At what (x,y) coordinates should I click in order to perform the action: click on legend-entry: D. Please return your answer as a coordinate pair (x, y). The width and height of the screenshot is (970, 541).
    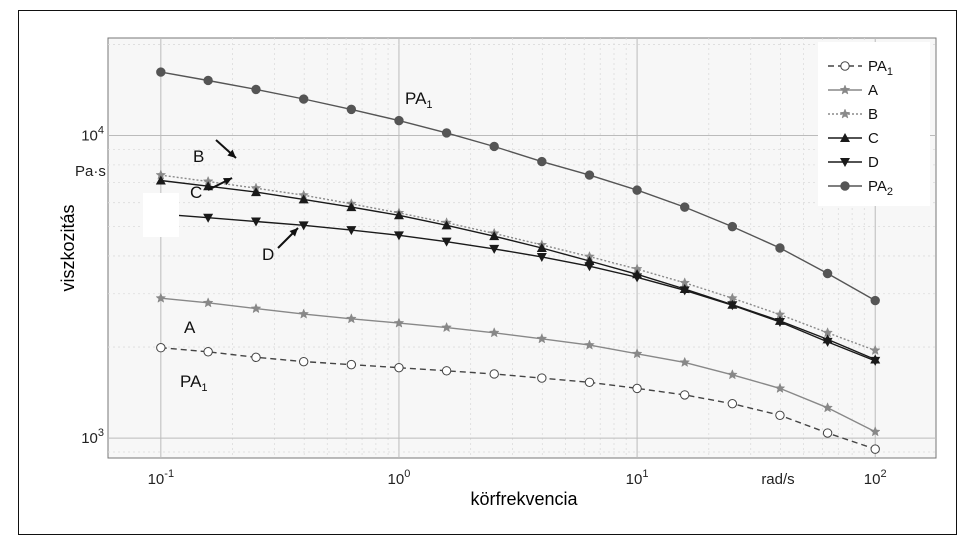
    Looking at the image, I should click on (873, 162).